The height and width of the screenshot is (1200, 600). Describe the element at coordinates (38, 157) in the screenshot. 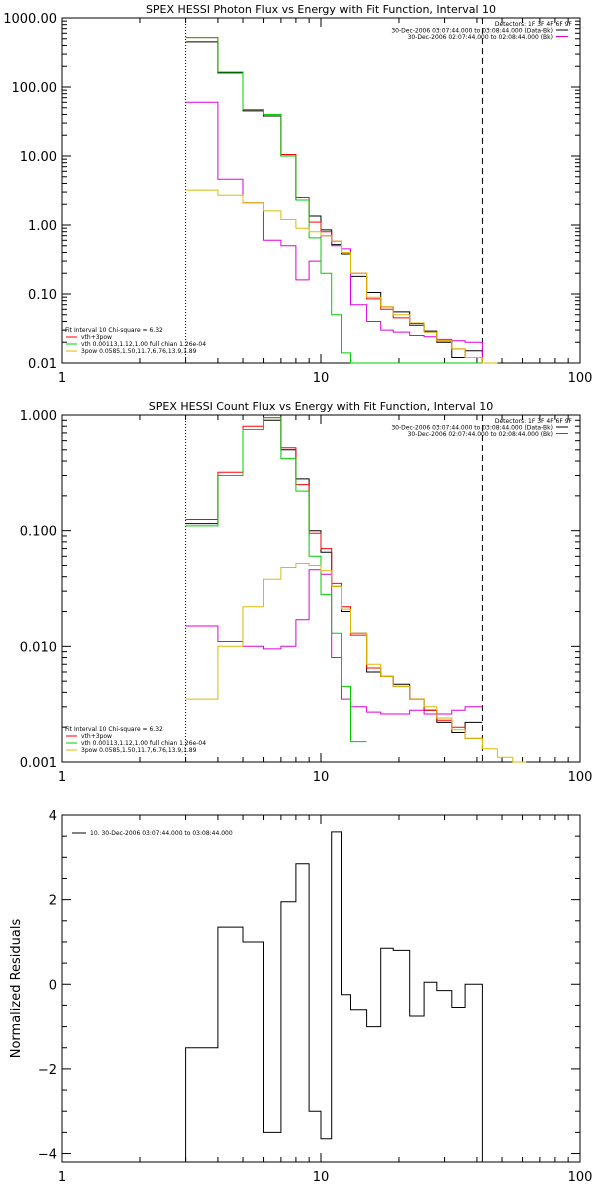

I see `y-tick-label: 10.00` at that location.